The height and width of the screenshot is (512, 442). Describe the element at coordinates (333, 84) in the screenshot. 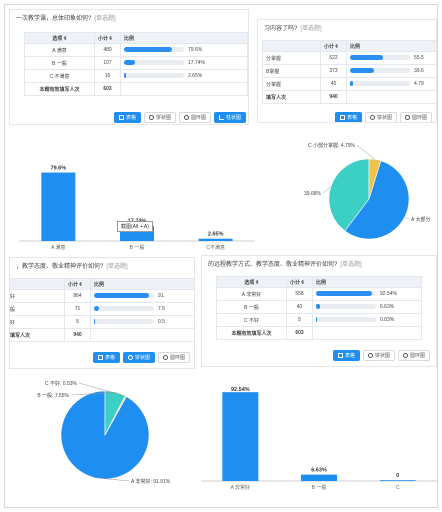

I see `row-count: 45` at that location.